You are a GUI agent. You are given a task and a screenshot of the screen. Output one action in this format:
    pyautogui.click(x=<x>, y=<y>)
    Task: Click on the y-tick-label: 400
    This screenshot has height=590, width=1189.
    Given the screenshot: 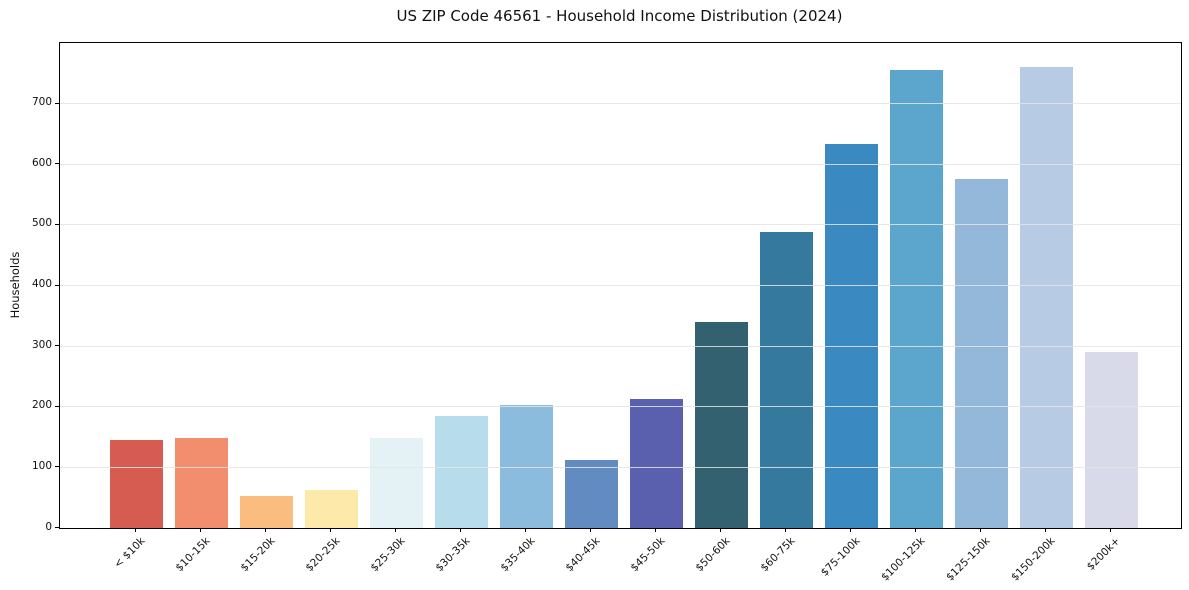 What is the action you would take?
    pyautogui.click(x=41, y=284)
    